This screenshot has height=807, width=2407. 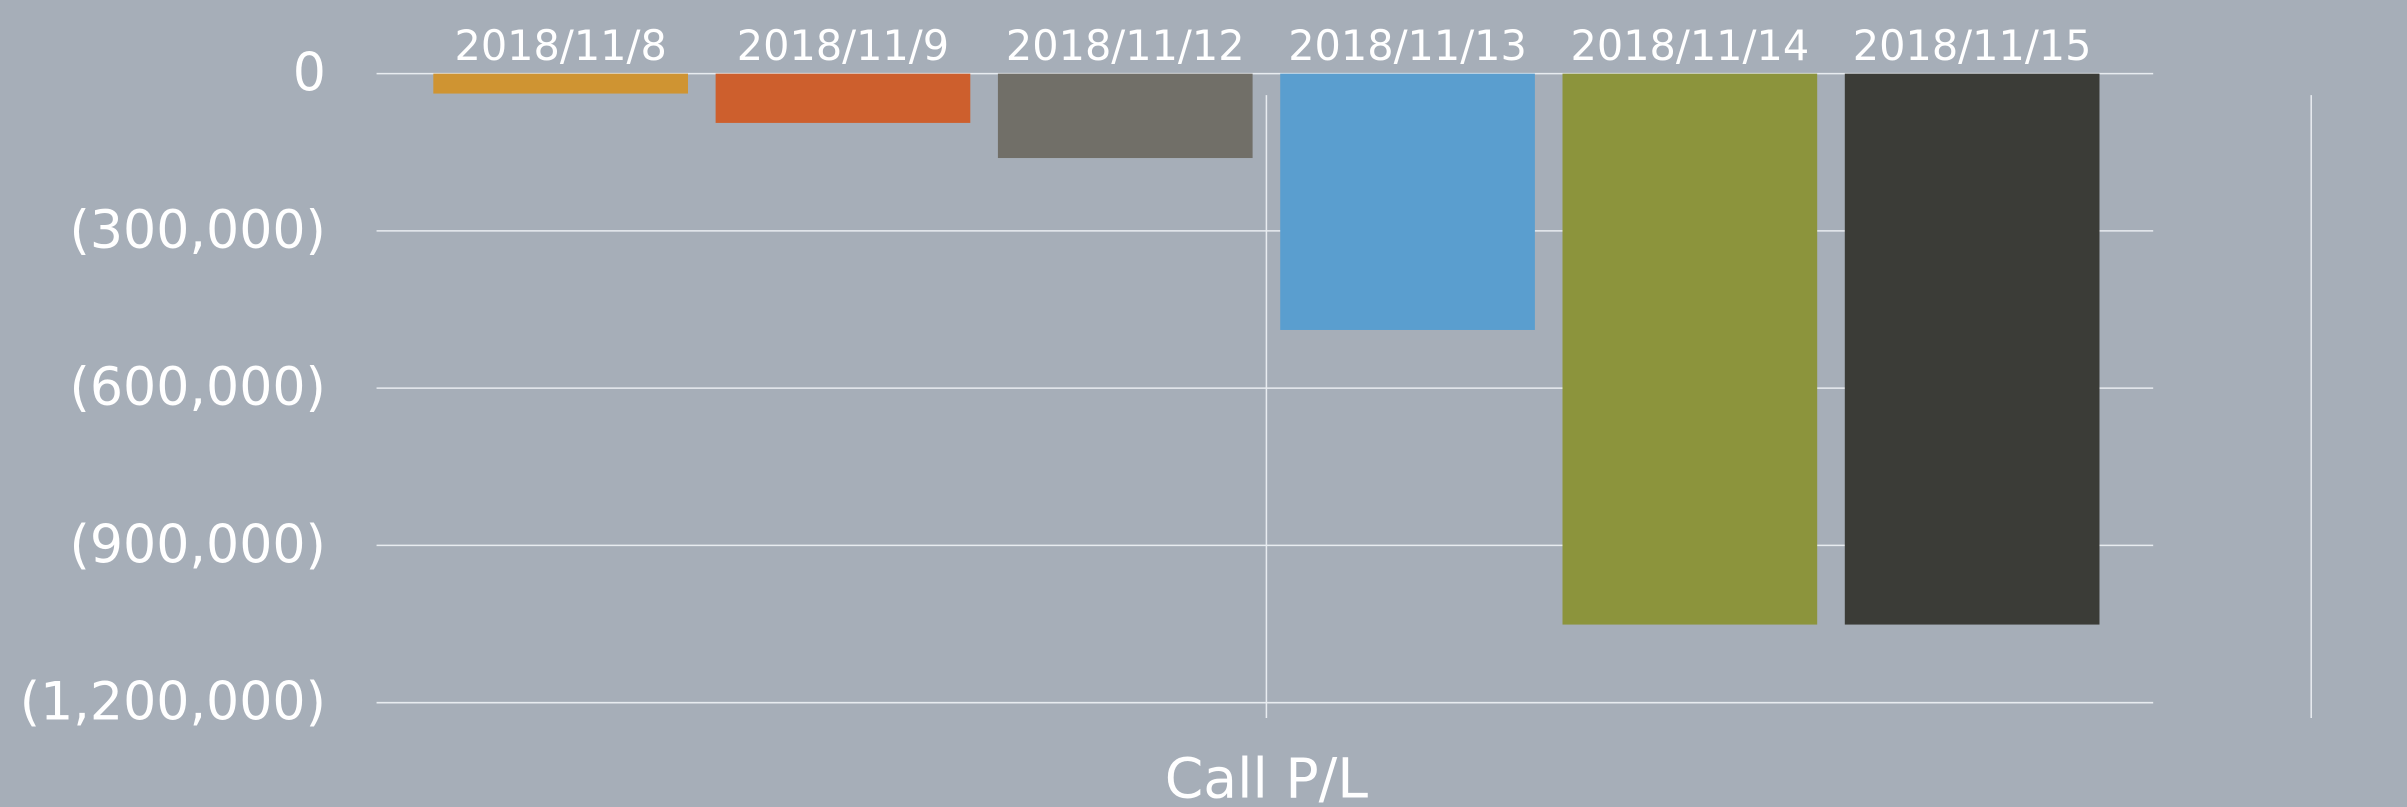 I want to click on category-label: 2018/11/12, so click(x=1125, y=46).